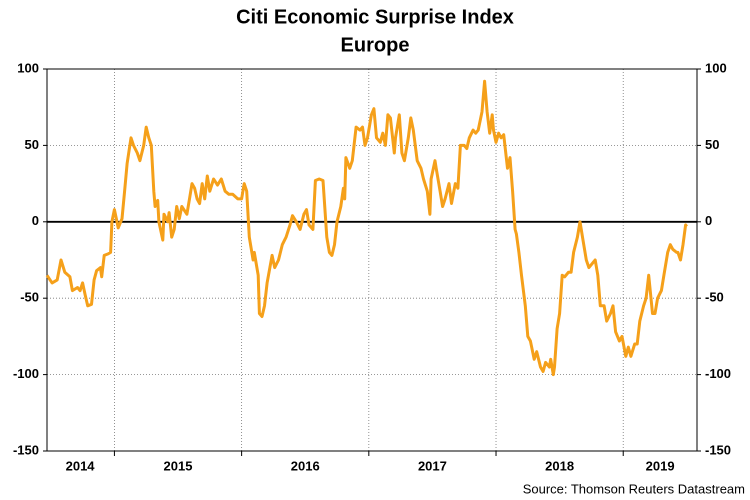 The width and height of the screenshot is (750, 500). What do you see at coordinates (32, 144) in the screenshot?
I see `y-tick-label: 50` at bounding box center [32, 144].